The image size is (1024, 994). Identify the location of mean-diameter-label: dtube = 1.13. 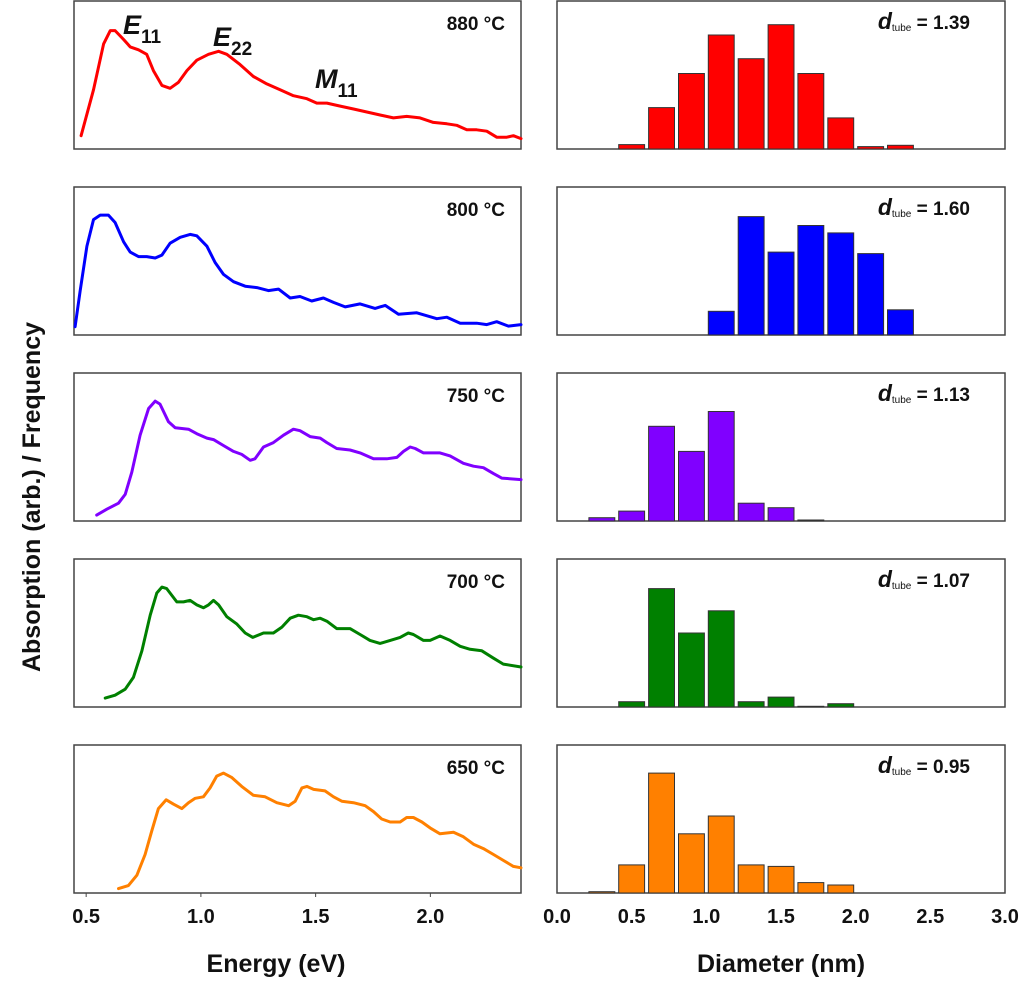
(924, 393).